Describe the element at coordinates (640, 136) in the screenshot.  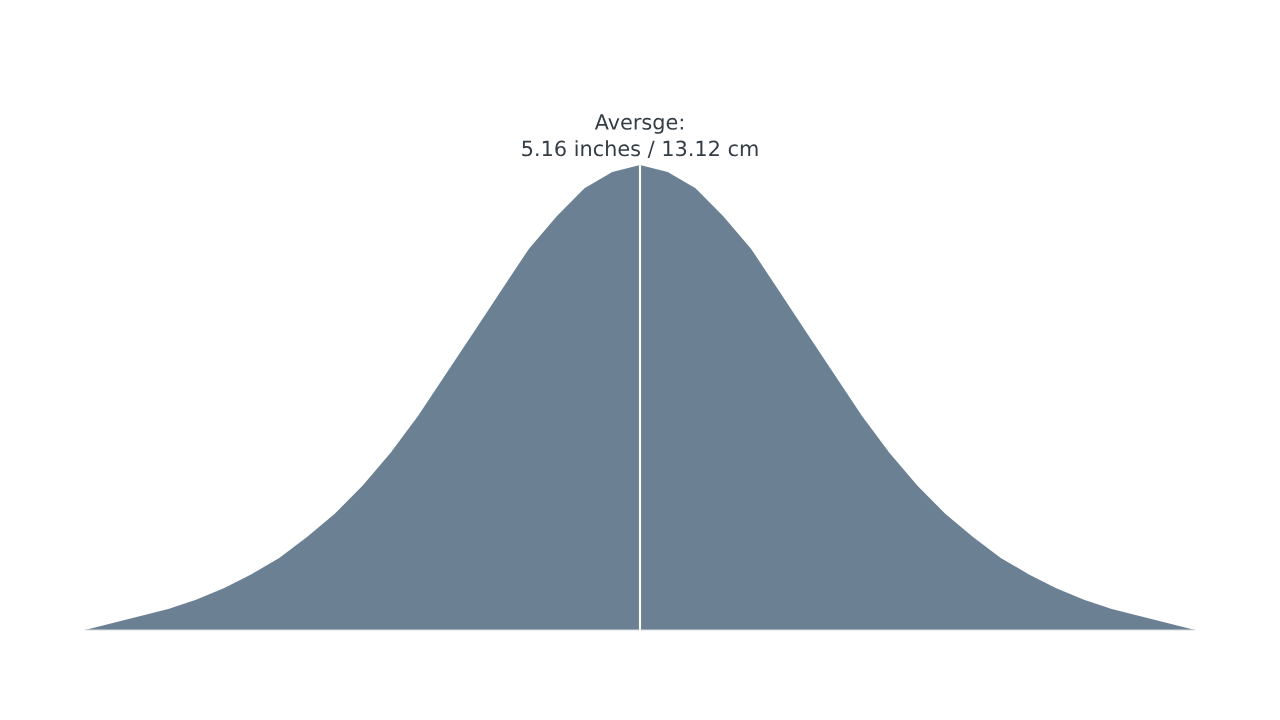
I see `text: Aversge: 5.16 inches / 13.12 cm` at that location.